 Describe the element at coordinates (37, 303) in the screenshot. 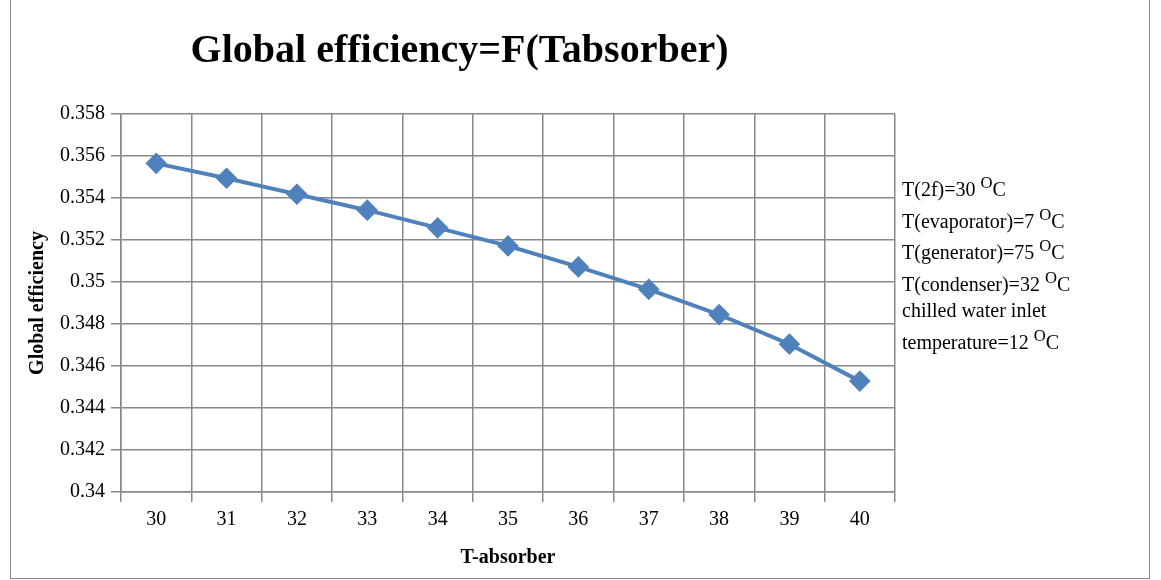

I see `y-axis-title: Global efficiency` at that location.